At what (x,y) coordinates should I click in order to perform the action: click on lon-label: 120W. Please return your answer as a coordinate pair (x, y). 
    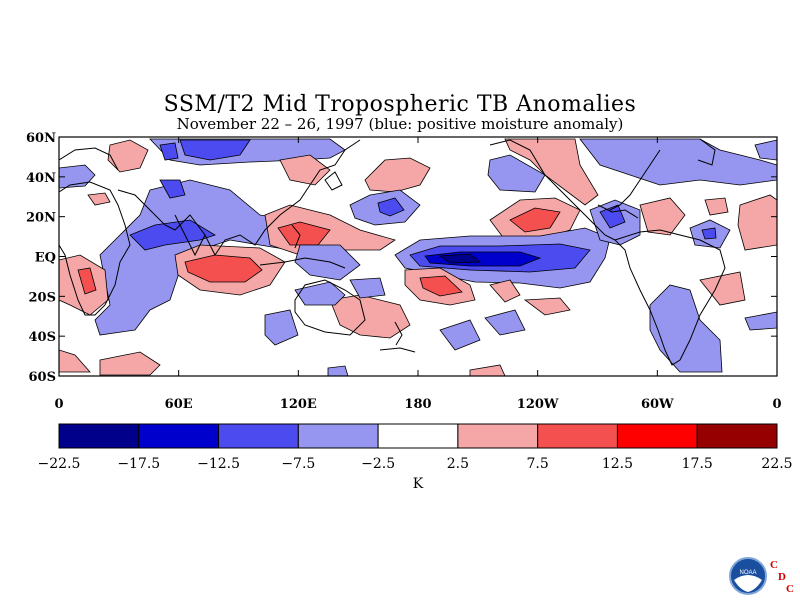
    Looking at the image, I should click on (538, 404).